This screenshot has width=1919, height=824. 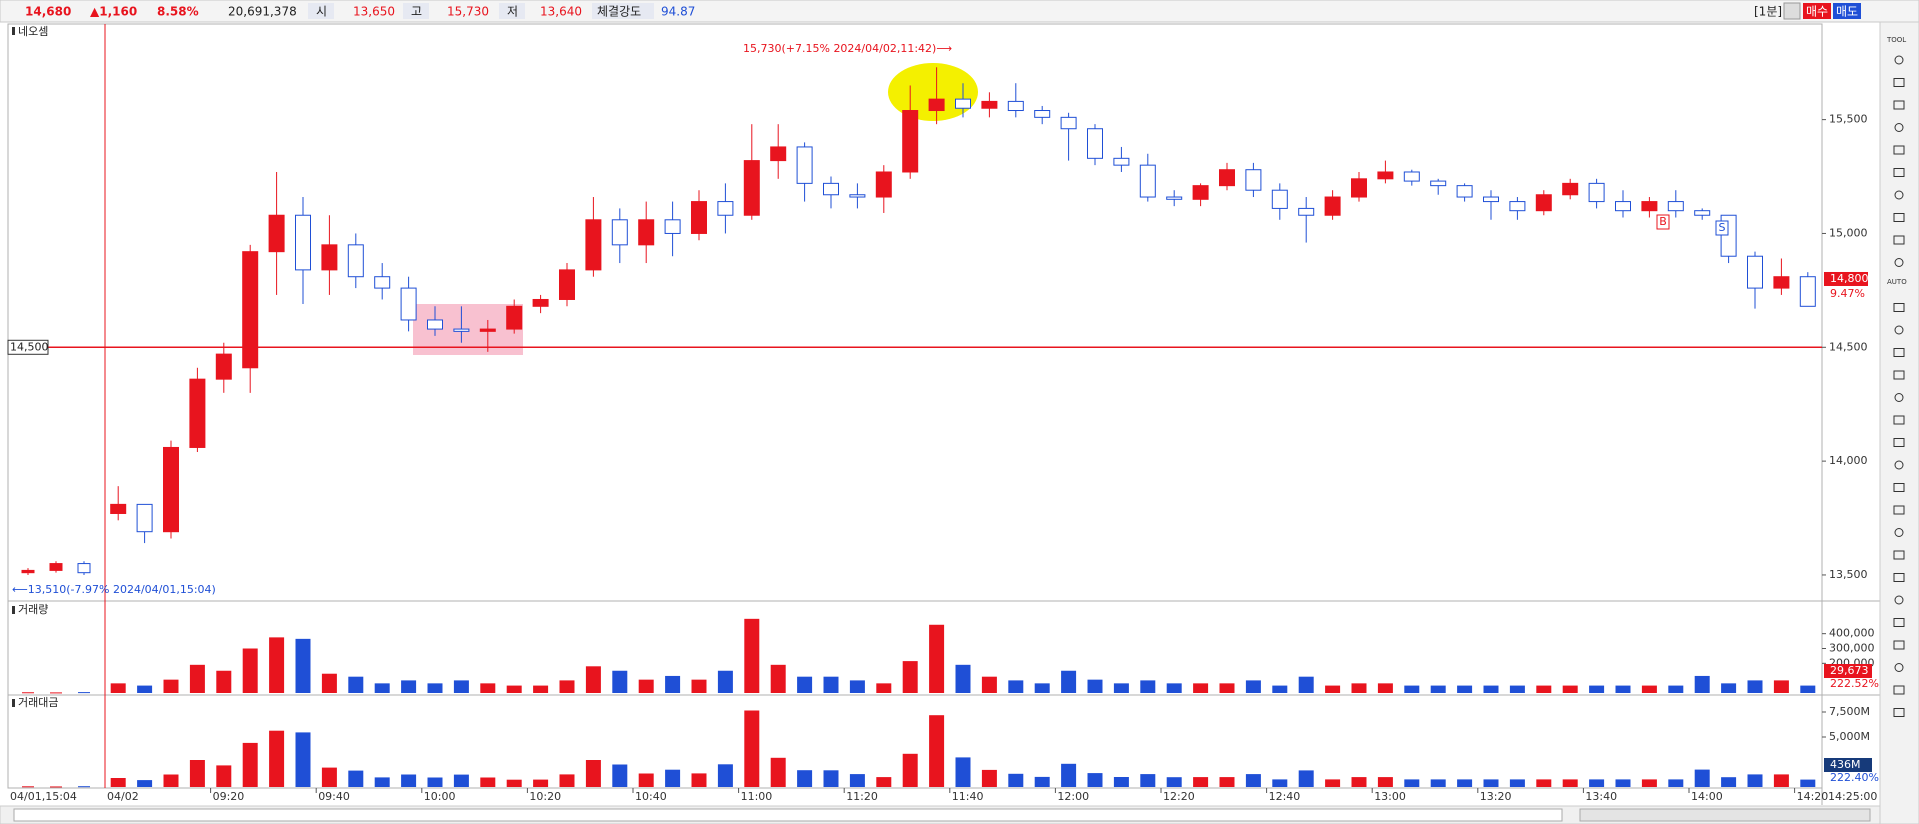 What do you see at coordinates (33, 31) in the screenshot?
I see `panel-title: 네오셈` at bounding box center [33, 31].